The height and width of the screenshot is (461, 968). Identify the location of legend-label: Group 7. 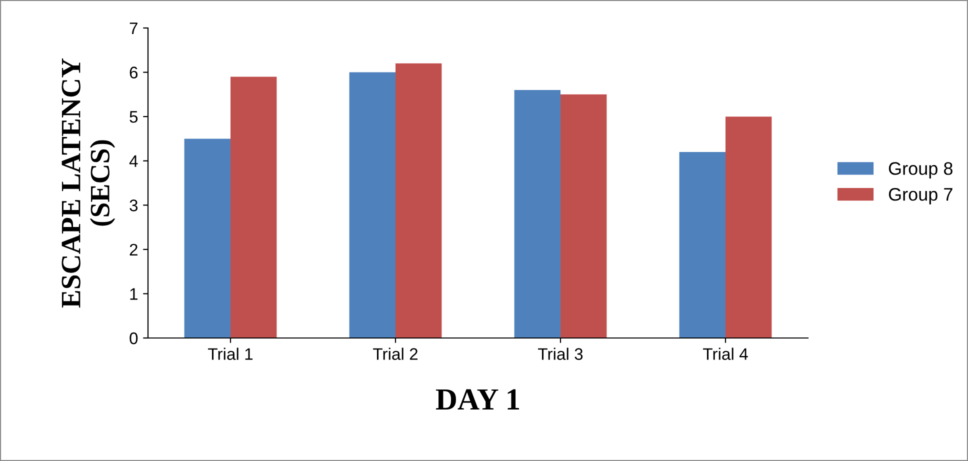
(920, 196).